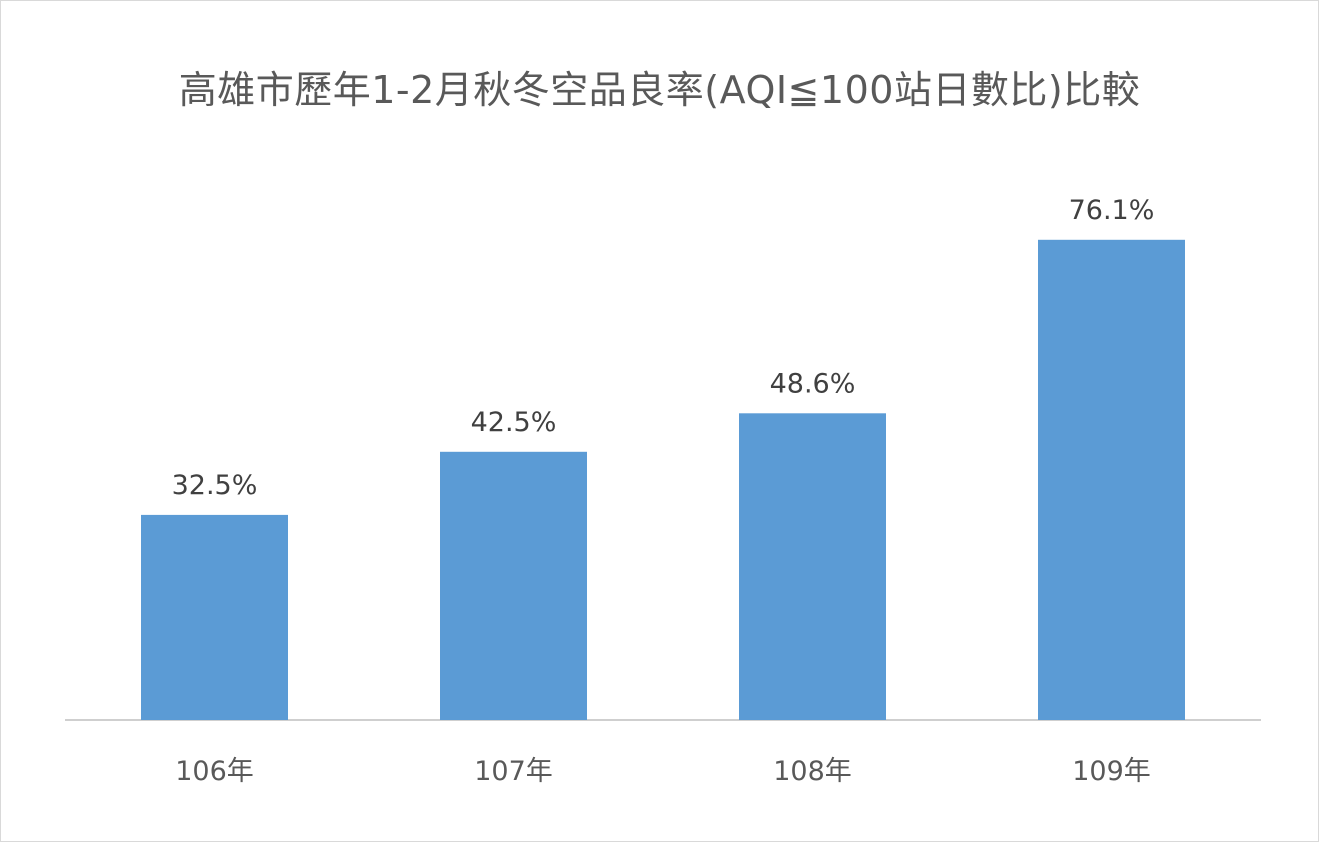 The image size is (1319, 842). I want to click on bar-106年, so click(214, 617).